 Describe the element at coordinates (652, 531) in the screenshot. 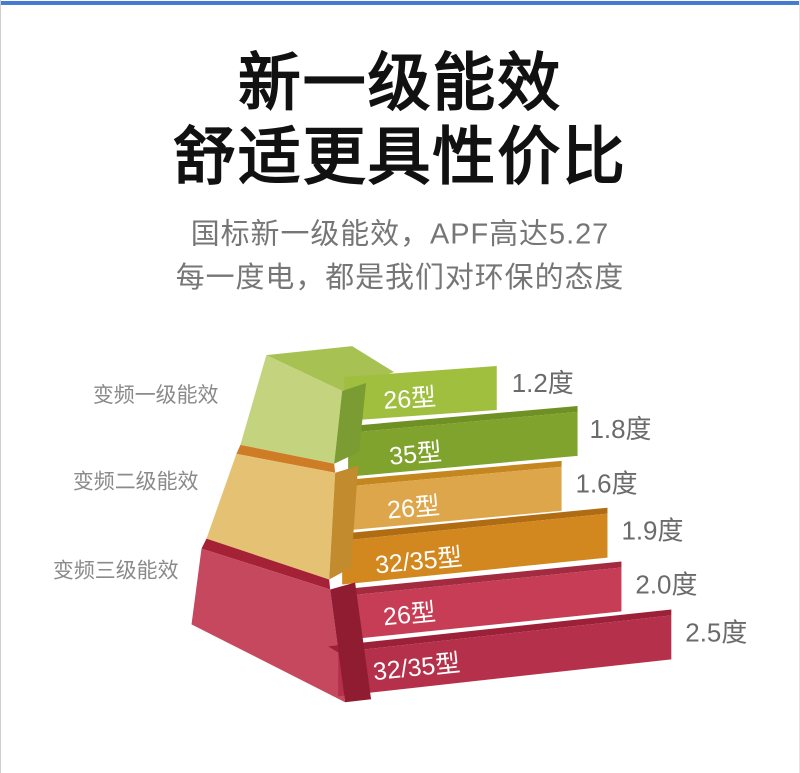

I see `value-label-tier2-3235: 1.9度` at that location.